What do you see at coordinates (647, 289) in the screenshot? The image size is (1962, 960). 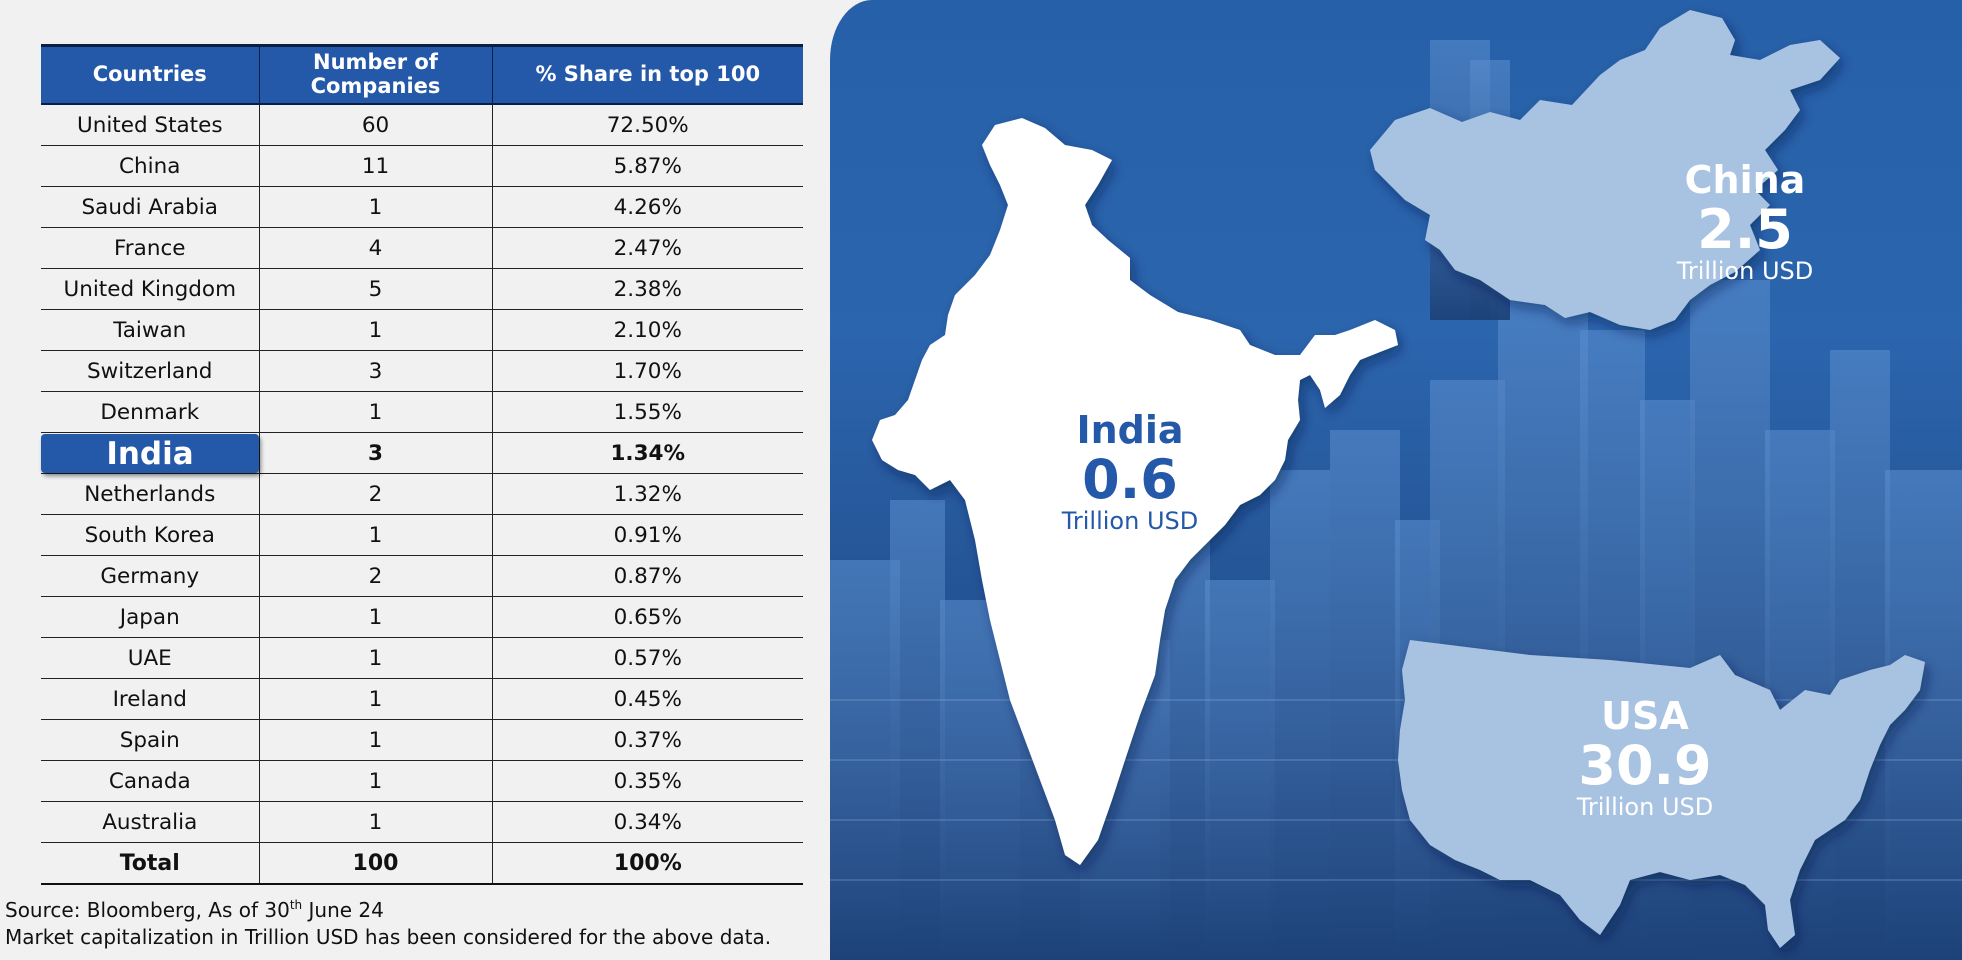 I see `share-cell: 2.38%` at bounding box center [647, 289].